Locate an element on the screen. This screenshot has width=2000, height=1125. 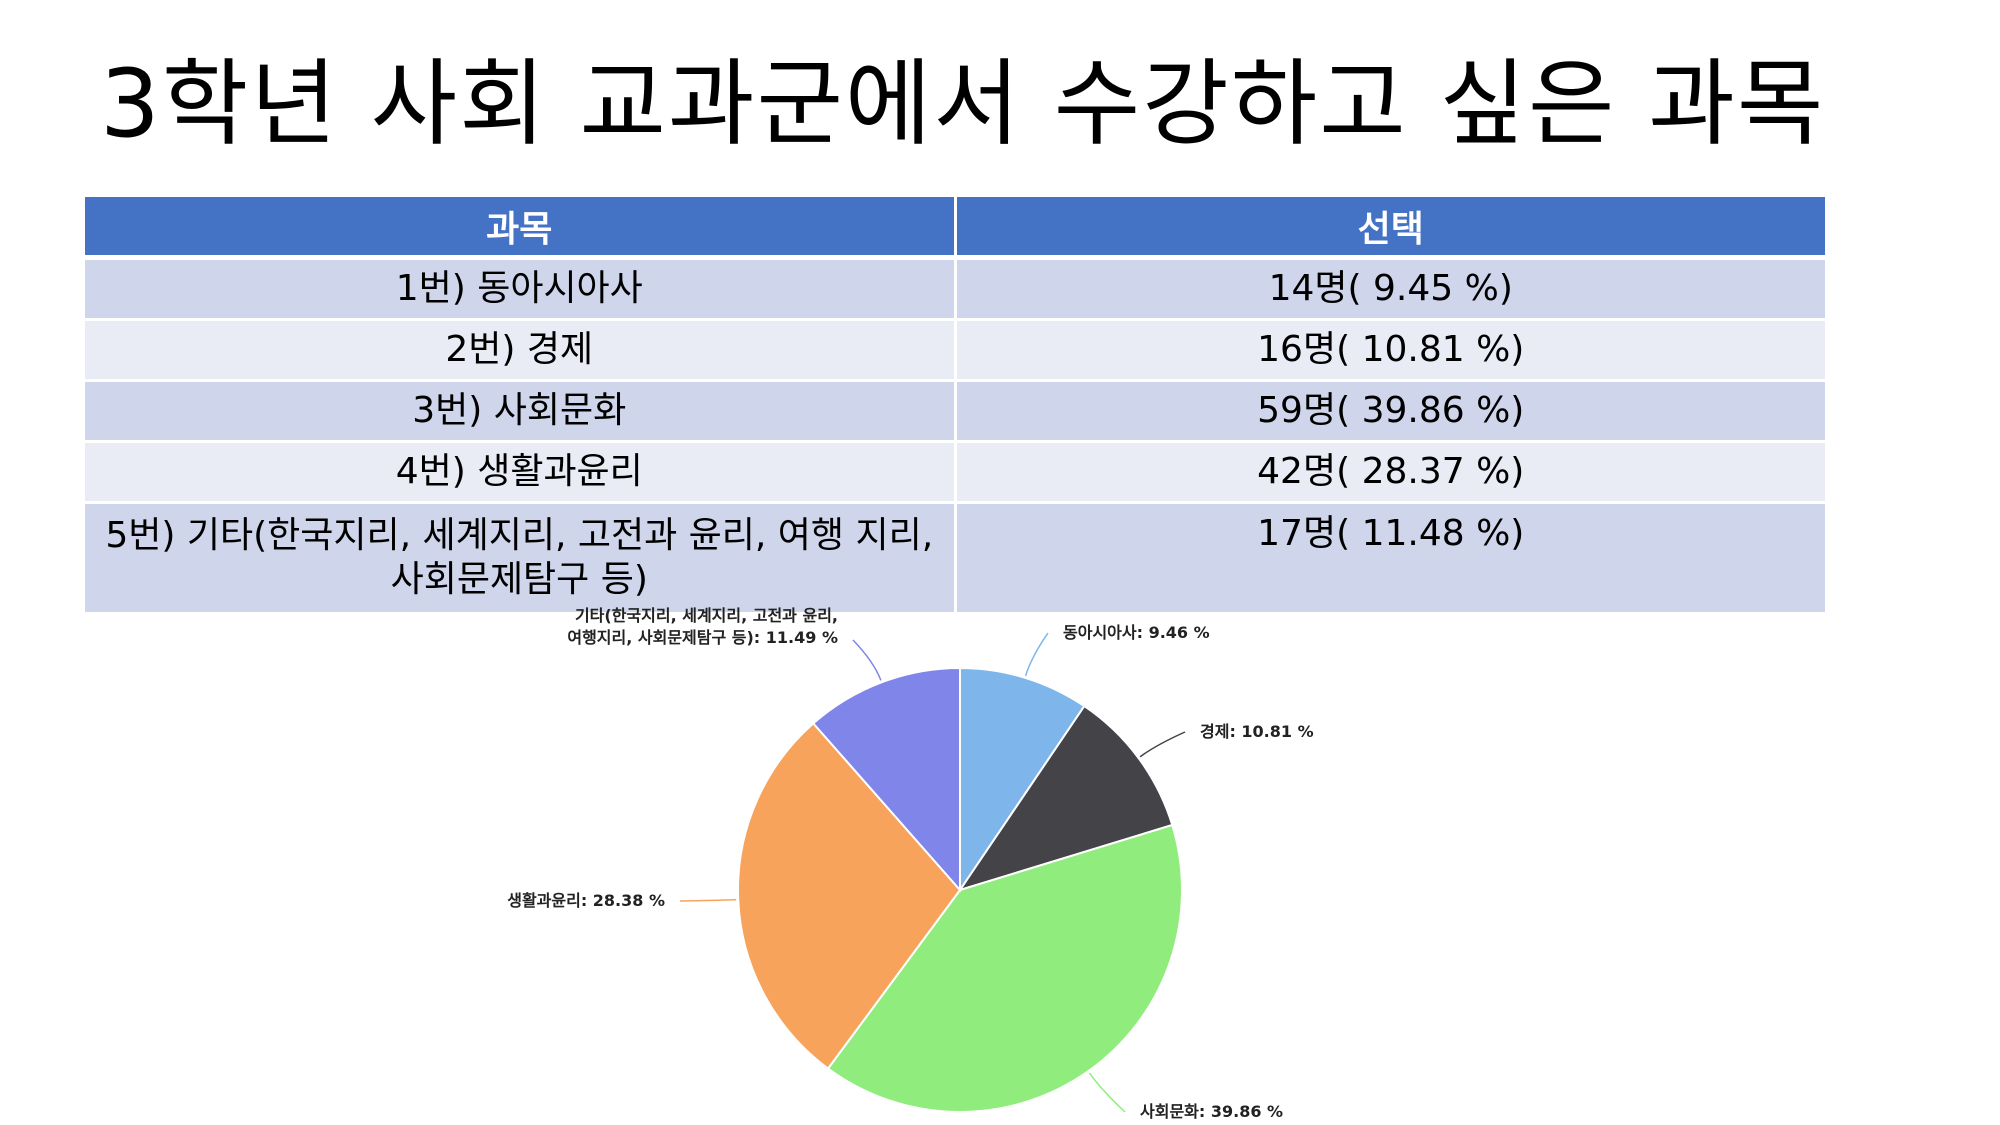
header-subject: 과목 is located at coordinates (521, 228).